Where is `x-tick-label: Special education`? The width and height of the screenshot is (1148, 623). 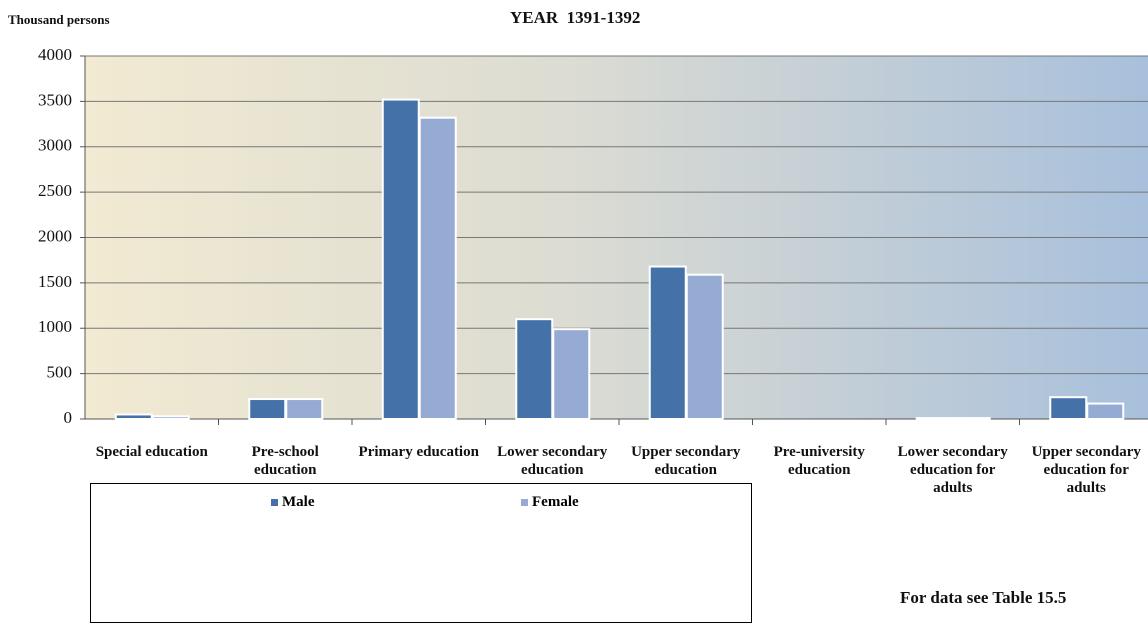
x-tick-label: Special education is located at coordinates (151, 452).